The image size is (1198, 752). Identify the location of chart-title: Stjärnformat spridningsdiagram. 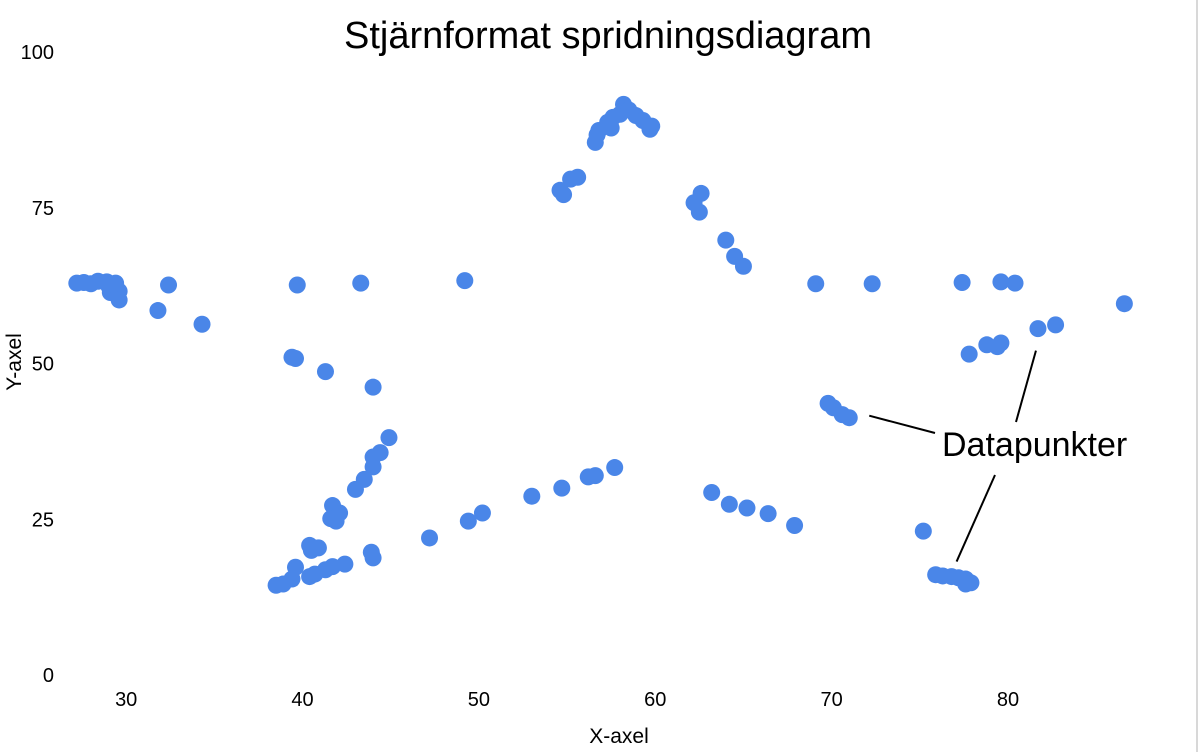
(608, 36).